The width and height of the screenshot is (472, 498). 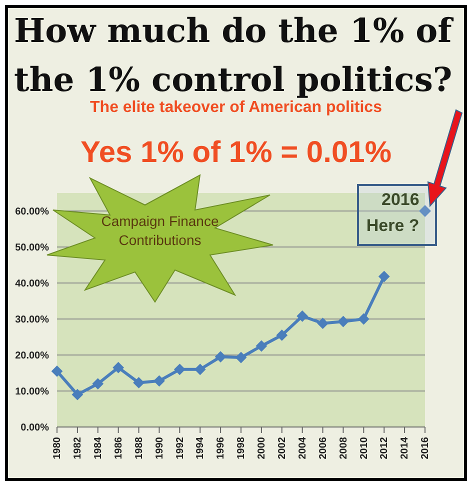 I want to click on annotation: 2016 Here ?, so click(x=392, y=213).